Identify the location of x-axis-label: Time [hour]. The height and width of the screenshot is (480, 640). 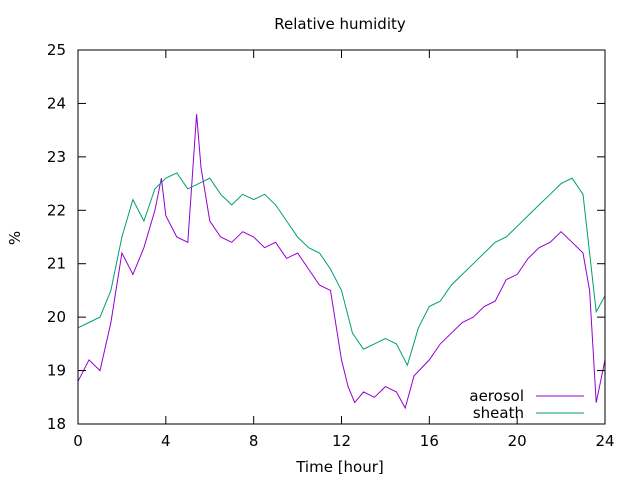
(339, 467).